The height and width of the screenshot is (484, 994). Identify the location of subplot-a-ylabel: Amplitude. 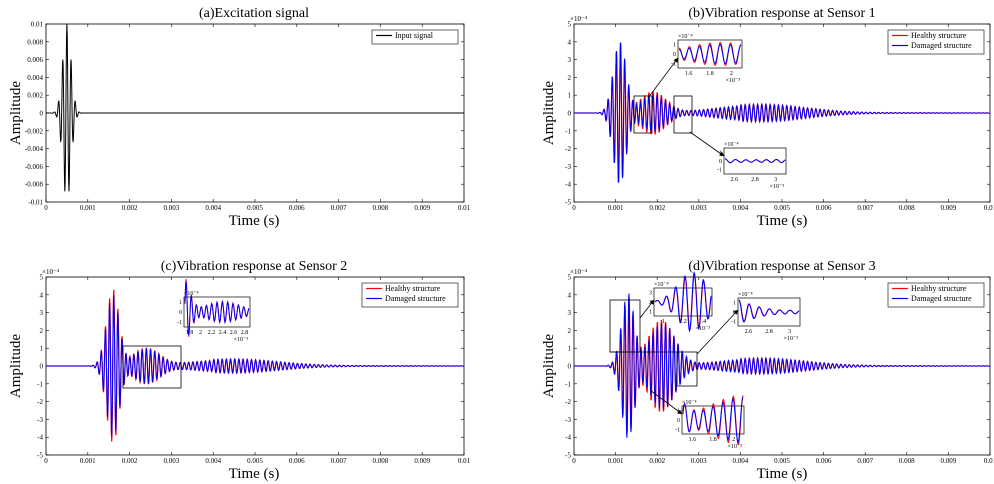
(16, 113).